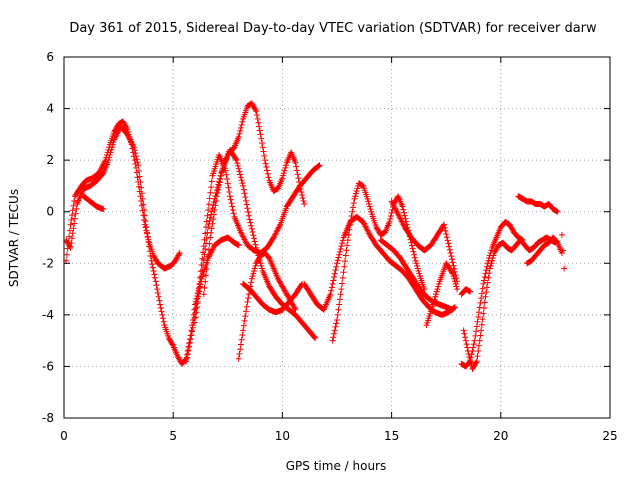  What do you see at coordinates (50, 57) in the screenshot?
I see `y-tick-label: 6` at bounding box center [50, 57].